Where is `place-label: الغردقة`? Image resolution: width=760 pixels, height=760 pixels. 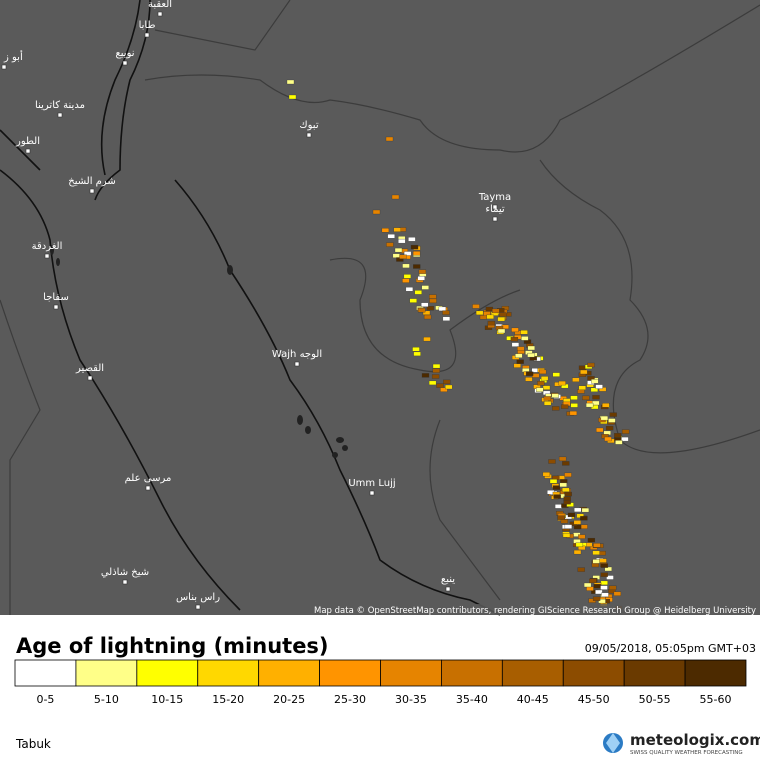 place-label: الغردقة is located at coordinates (47, 246).